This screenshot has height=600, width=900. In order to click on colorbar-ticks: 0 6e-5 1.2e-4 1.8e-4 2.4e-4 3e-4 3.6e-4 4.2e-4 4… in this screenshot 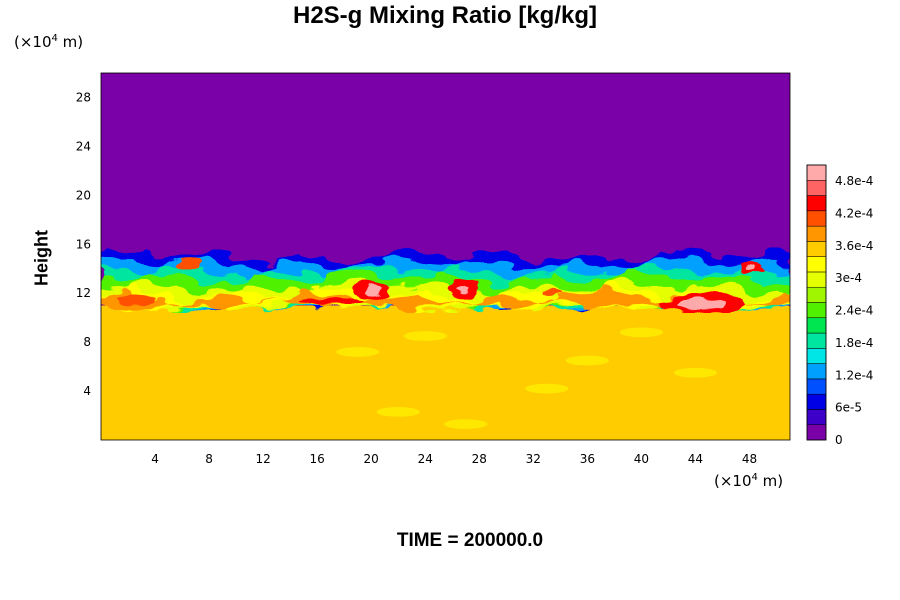, I will do `click(854, 310)`.